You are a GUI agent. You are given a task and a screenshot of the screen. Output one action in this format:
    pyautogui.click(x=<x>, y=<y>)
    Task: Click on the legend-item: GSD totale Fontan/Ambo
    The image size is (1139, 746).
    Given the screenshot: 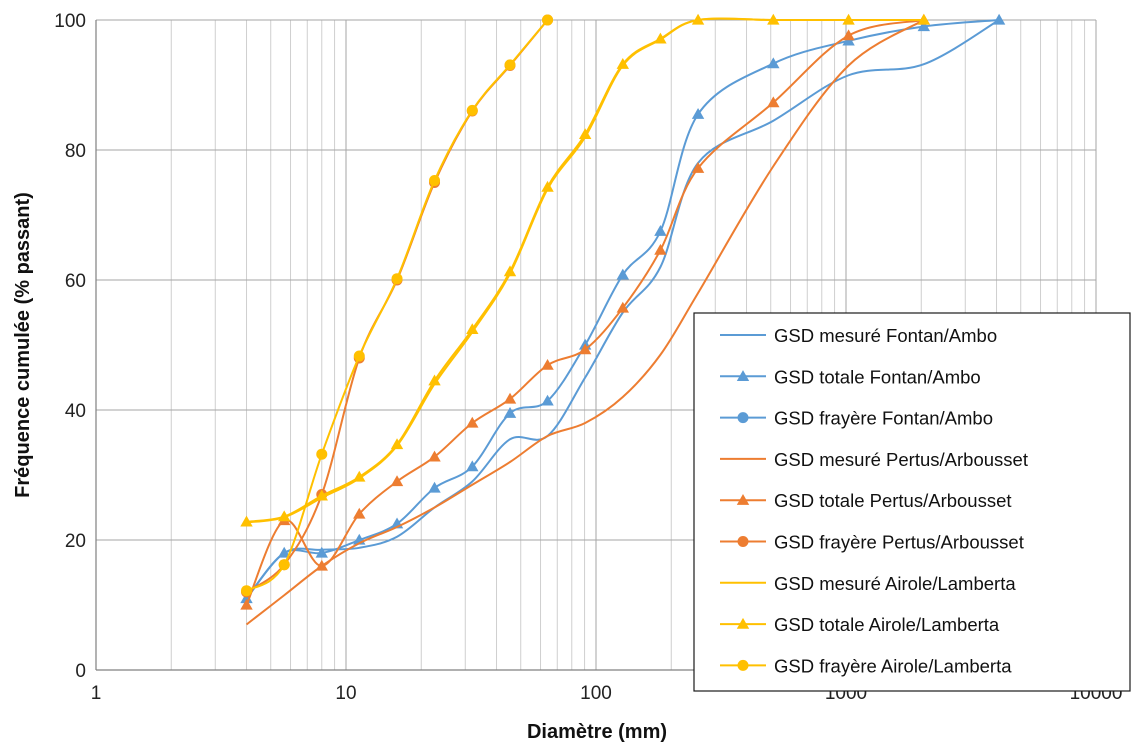 What is the action you would take?
    pyautogui.click(x=850, y=376)
    